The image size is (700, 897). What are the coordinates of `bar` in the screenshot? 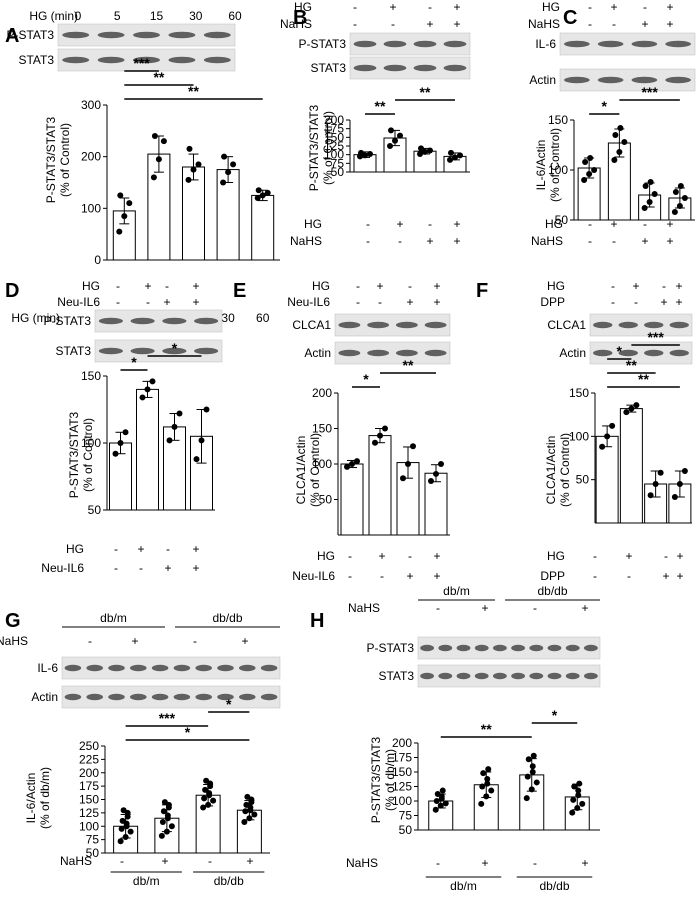 It's located at (607, 479).